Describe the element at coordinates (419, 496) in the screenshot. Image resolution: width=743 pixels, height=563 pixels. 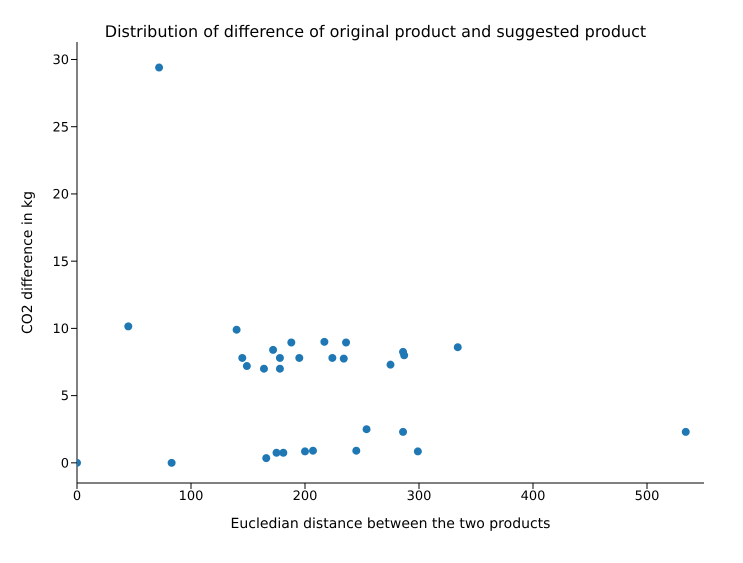
I see `x-tick-label: 300` at that location.